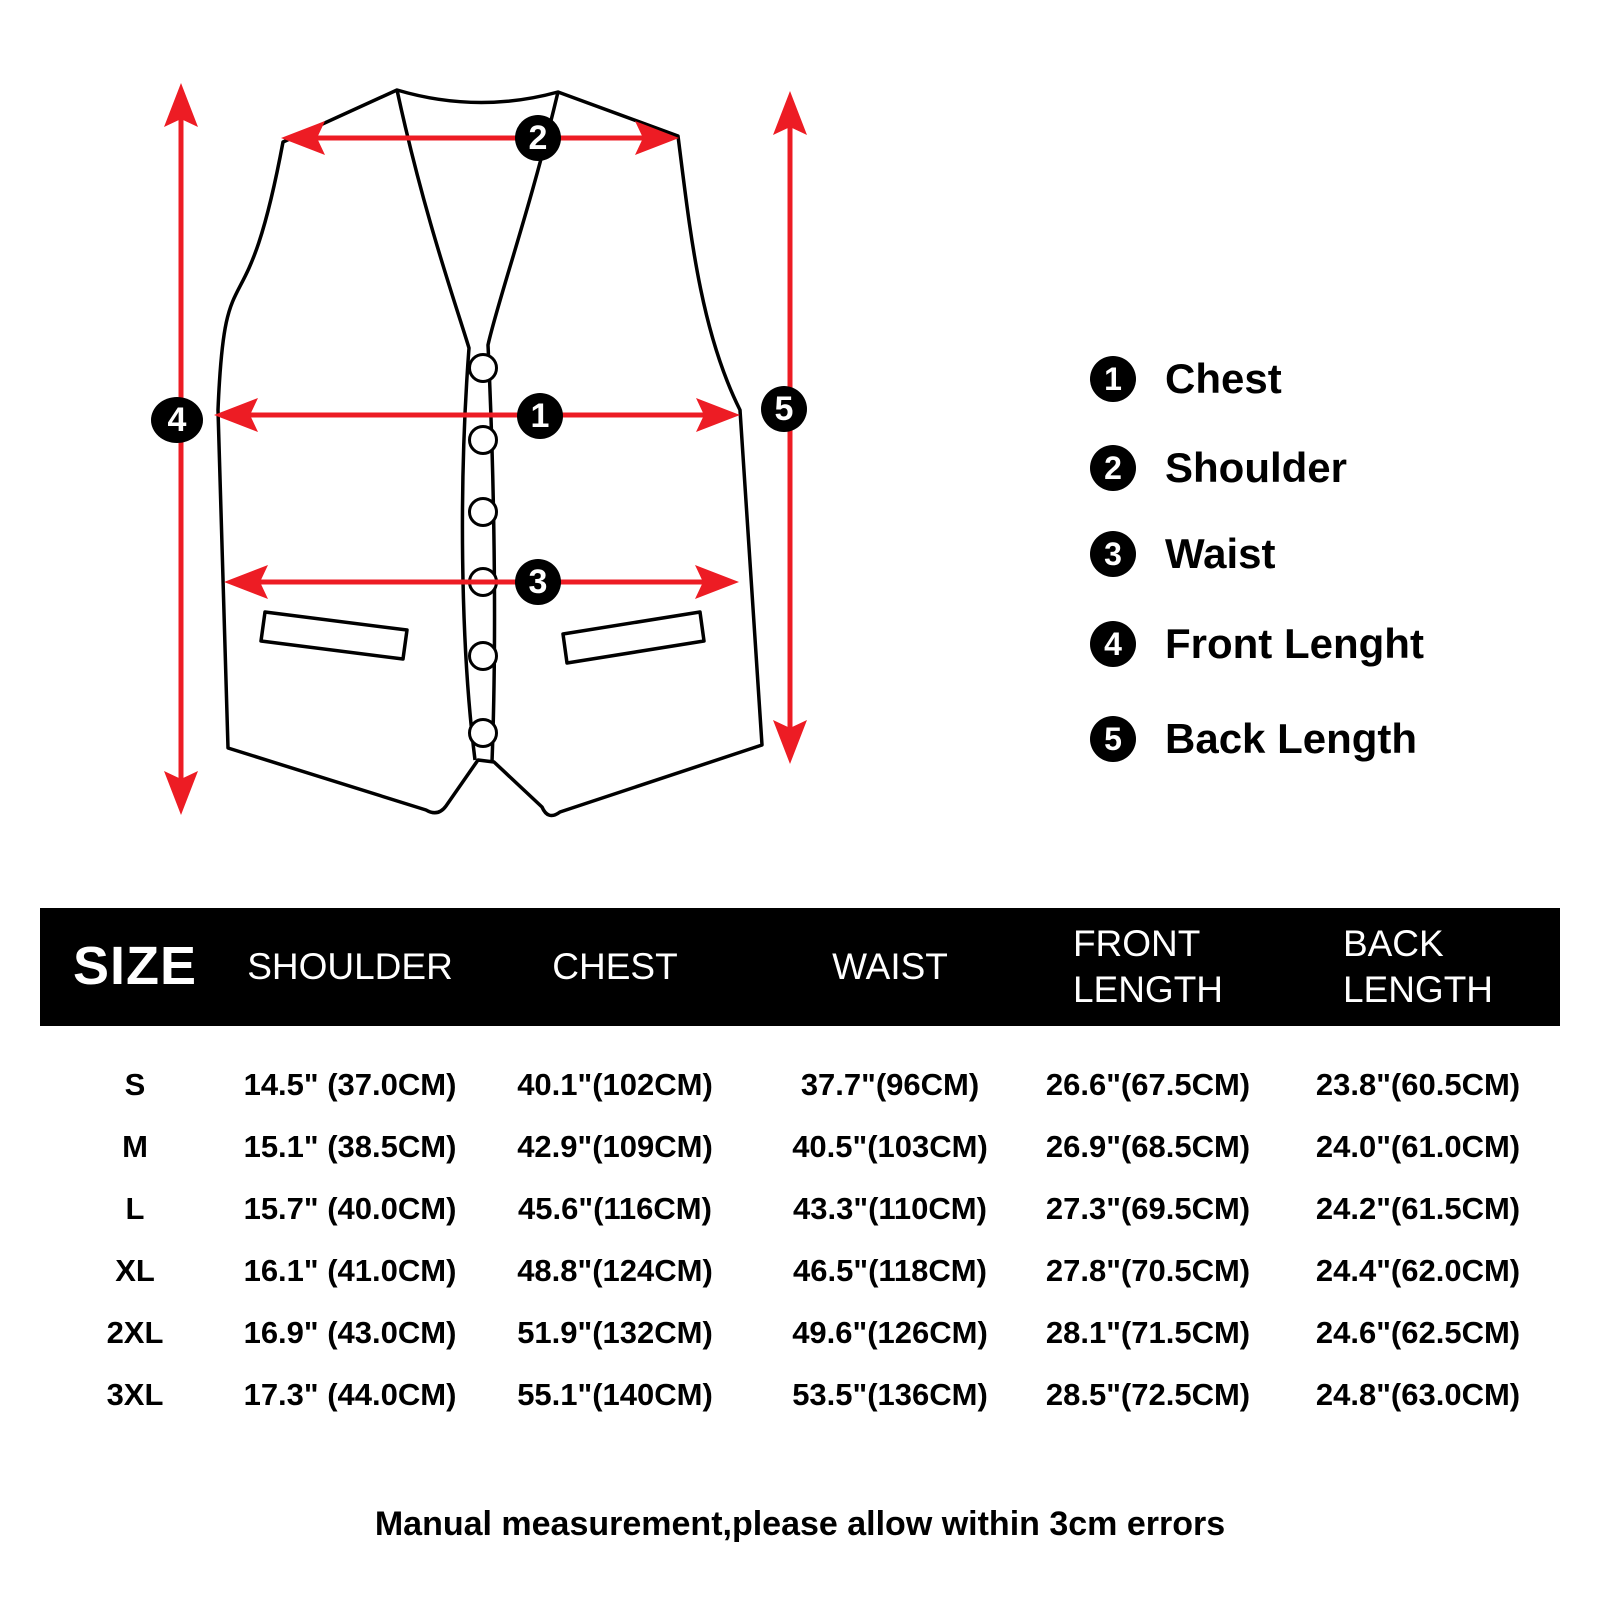 Image resolution: width=1600 pixels, height=1600 pixels. What do you see at coordinates (1113, 644) in the screenshot?
I see `legend-number-icon: 4` at bounding box center [1113, 644].